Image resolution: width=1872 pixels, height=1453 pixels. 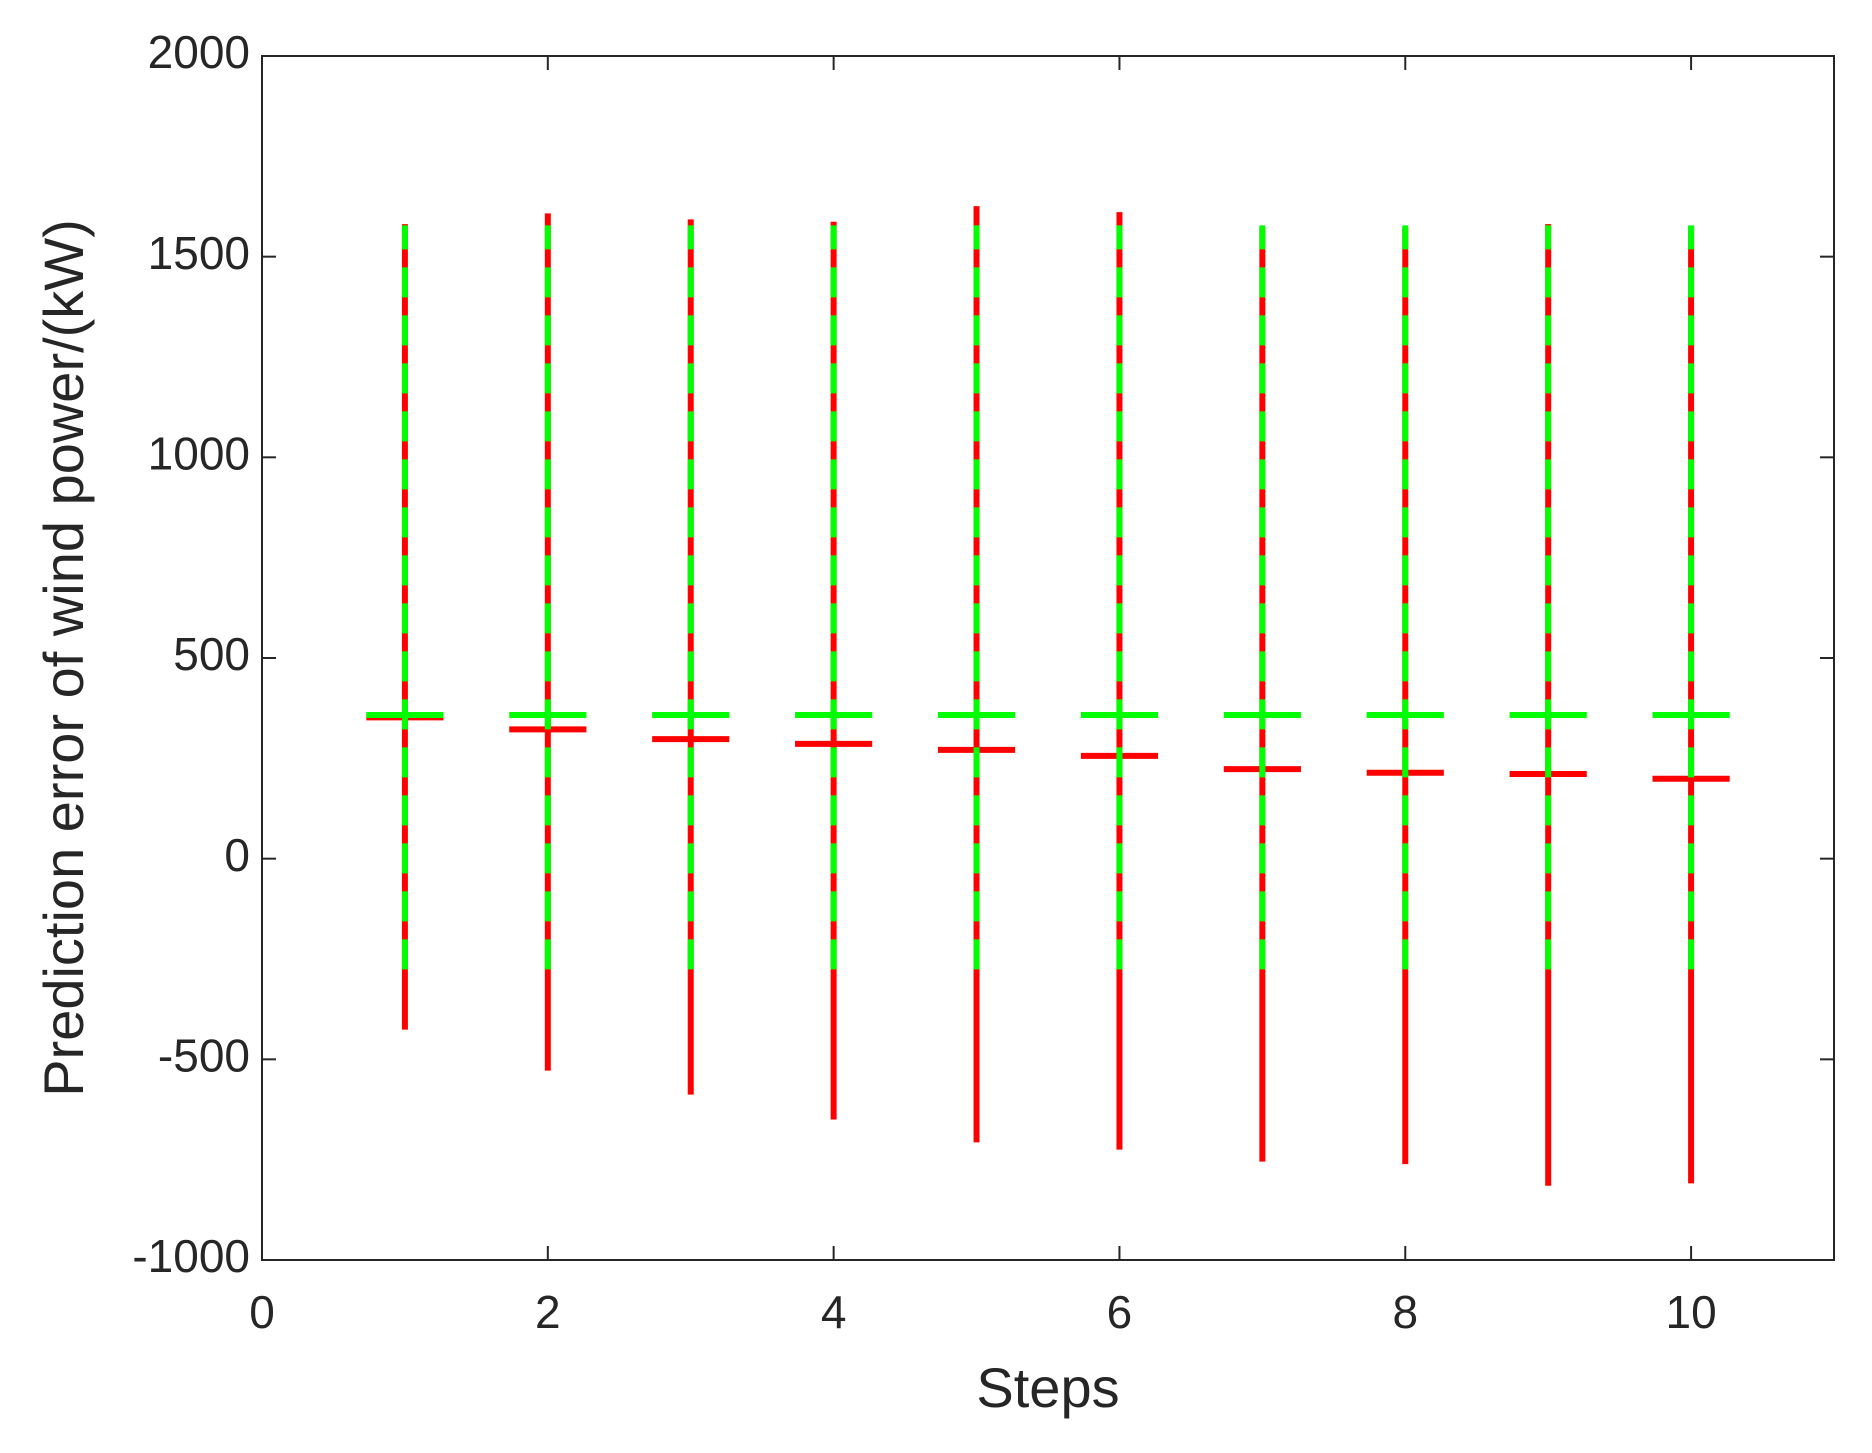 What do you see at coordinates (1047, 1387) in the screenshot?
I see `x-axis-label: Steps` at bounding box center [1047, 1387].